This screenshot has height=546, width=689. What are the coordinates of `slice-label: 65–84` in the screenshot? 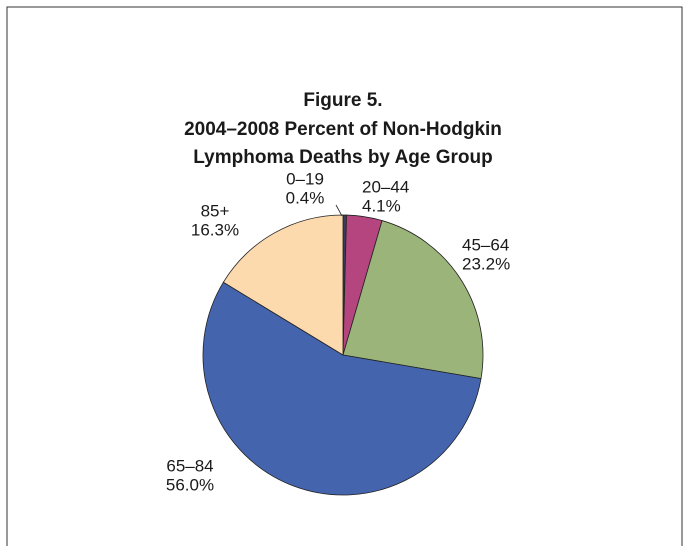 It's located at (189, 465).